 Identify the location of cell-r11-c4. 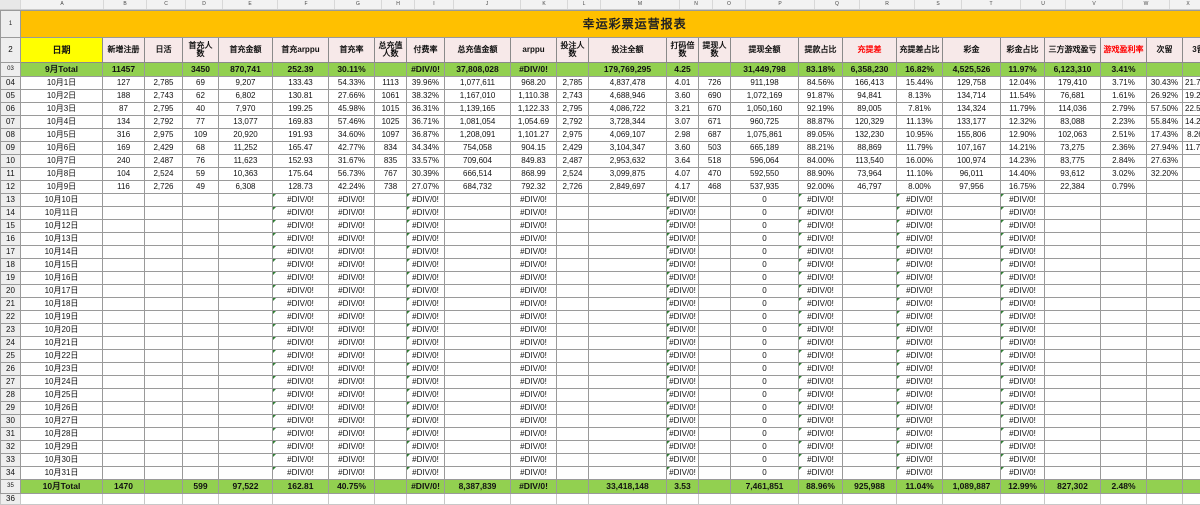
(246, 213).